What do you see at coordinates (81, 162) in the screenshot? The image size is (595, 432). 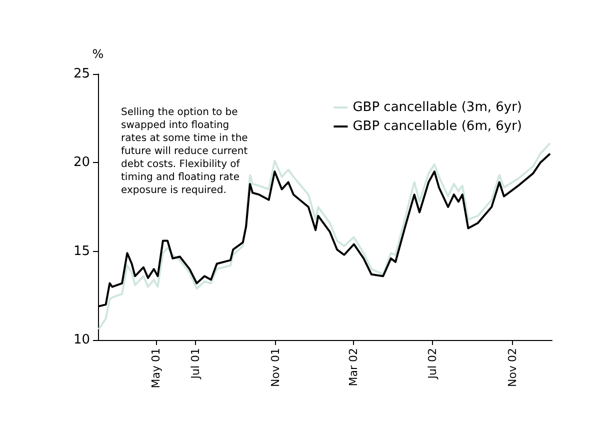 I see `y-tick-label: 20` at bounding box center [81, 162].